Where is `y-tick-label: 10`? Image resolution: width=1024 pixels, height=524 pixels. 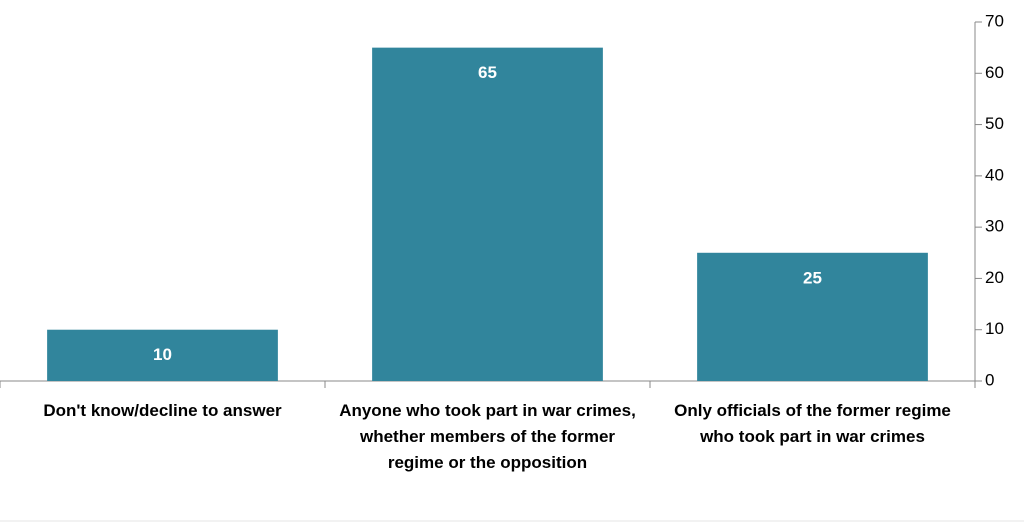 y-tick-label: 10 is located at coordinates (994, 328).